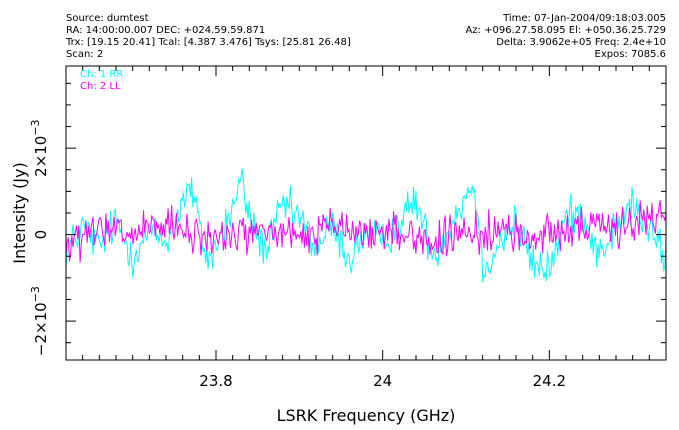  Describe the element at coordinates (41, 235) in the screenshot. I see `y-tick-label: 0` at that location.